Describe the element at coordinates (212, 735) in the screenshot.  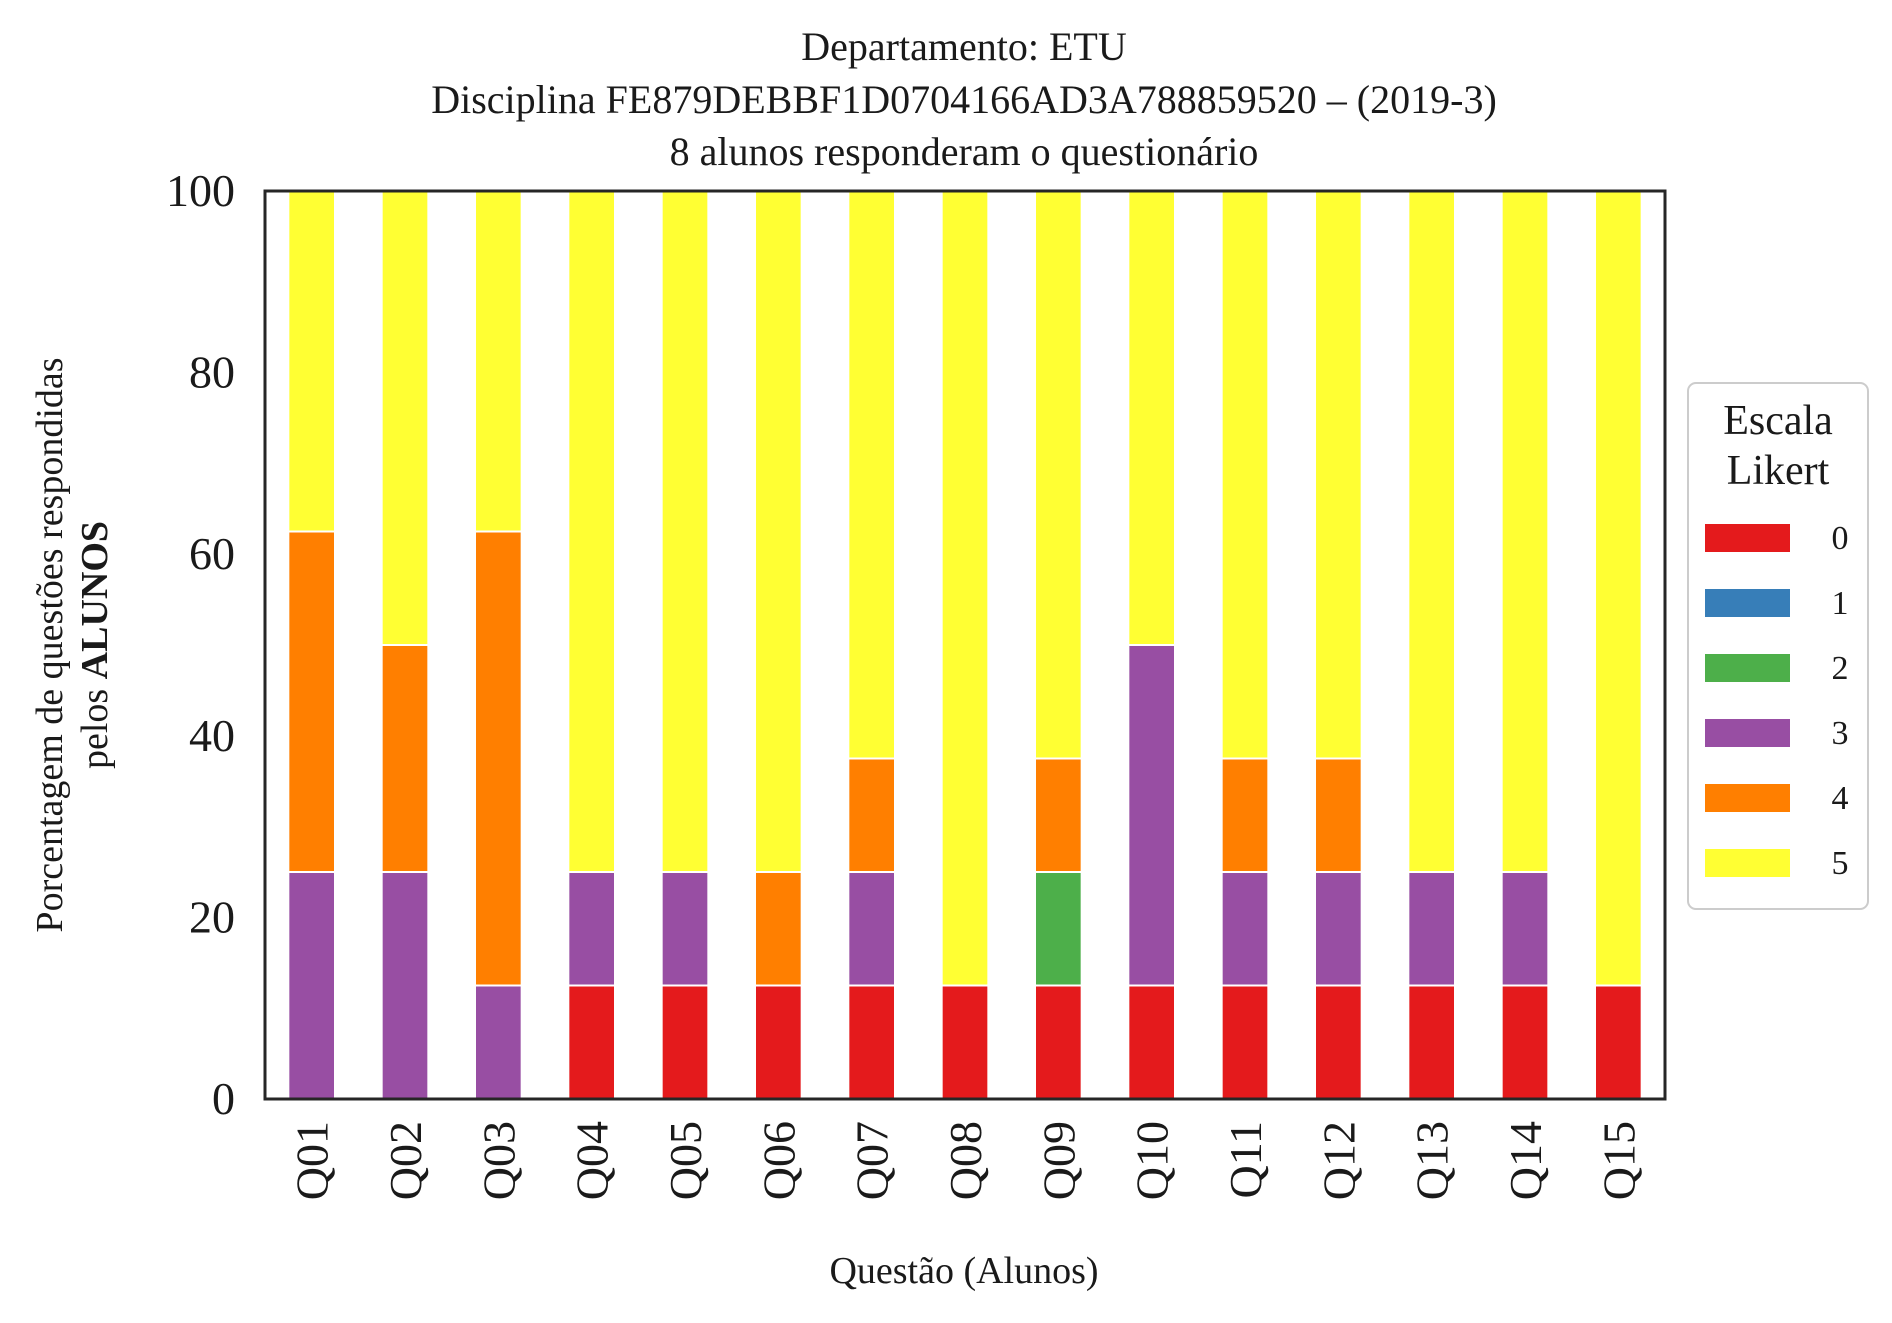
I see `y-tick-label-40: 40` at that location.